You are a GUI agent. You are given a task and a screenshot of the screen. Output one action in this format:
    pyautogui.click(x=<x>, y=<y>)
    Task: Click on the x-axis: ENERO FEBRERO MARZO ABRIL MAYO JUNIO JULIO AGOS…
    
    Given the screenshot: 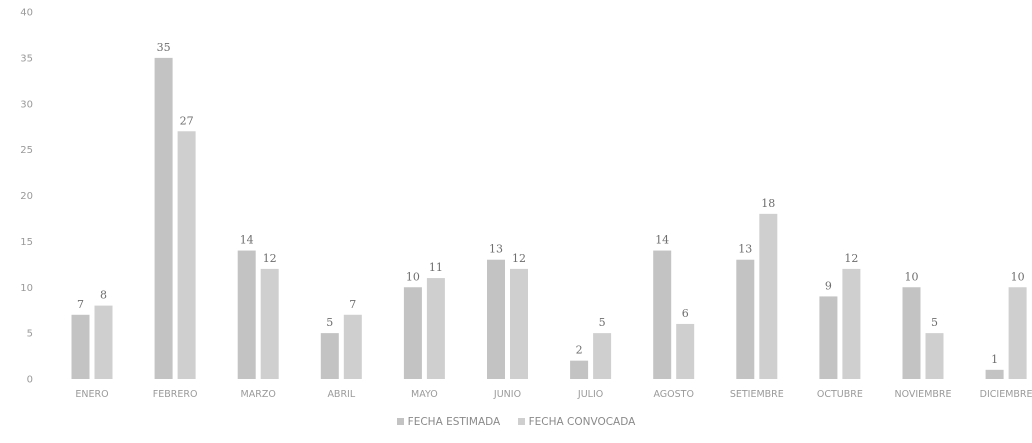 What is the action you would take?
    pyautogui.click(x=553, y=394)
    